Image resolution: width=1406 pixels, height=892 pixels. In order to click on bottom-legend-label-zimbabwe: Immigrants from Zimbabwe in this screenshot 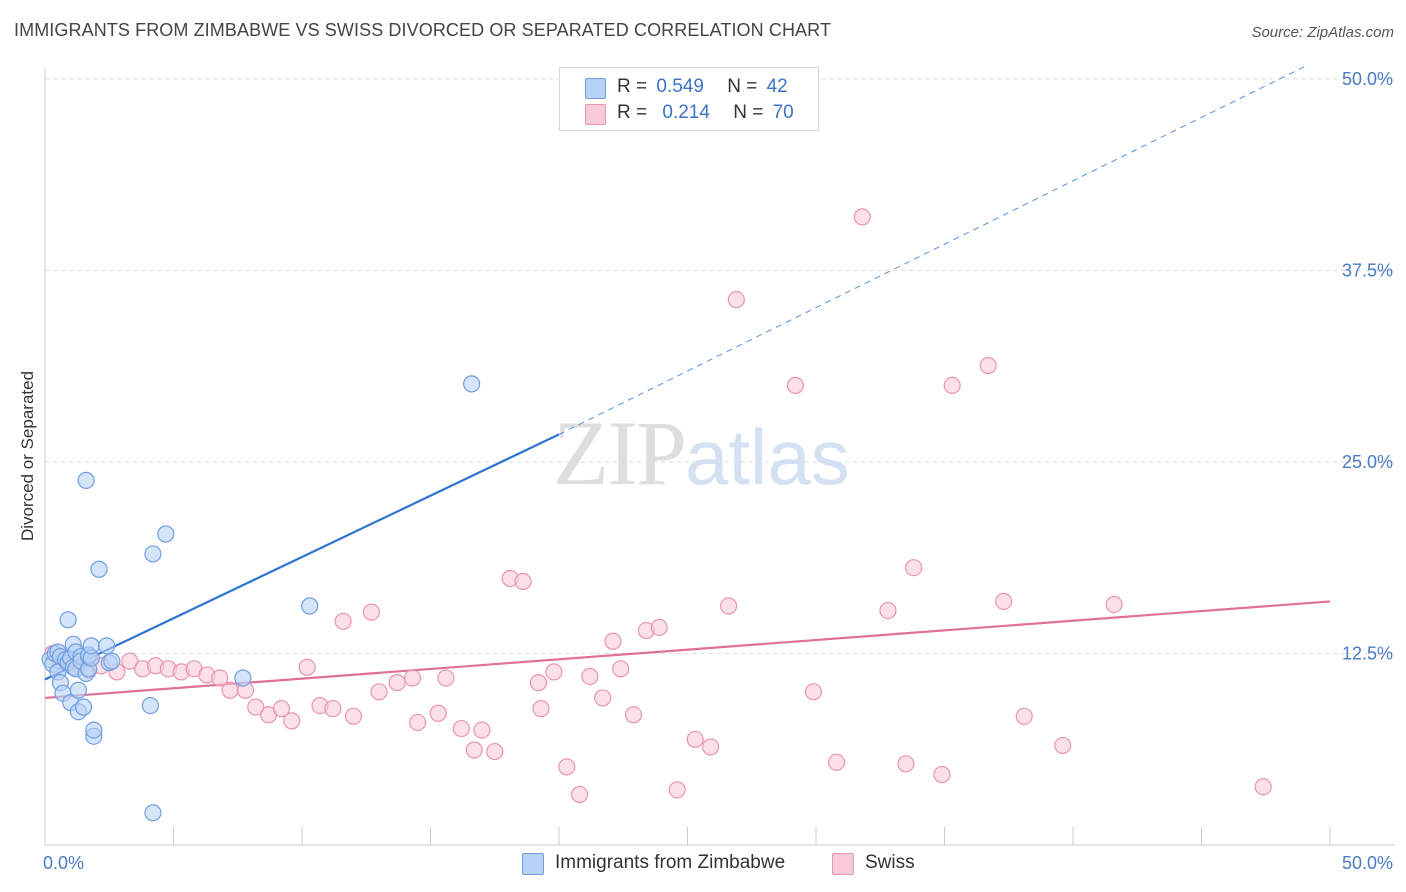, I will do `click(670, 862)`.